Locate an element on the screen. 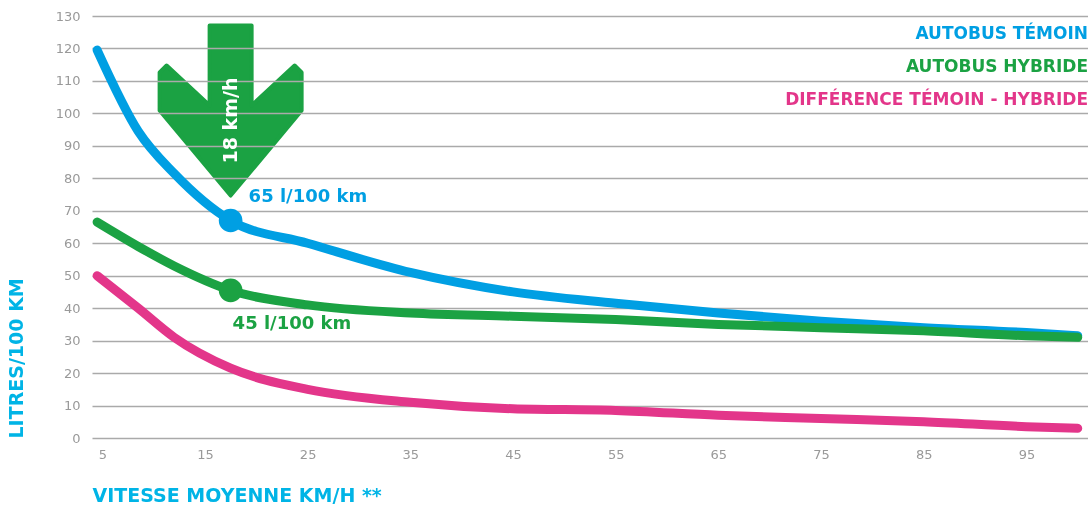  text: AUTOBUS TÉMOIN is located at coordinates (1001, 32).